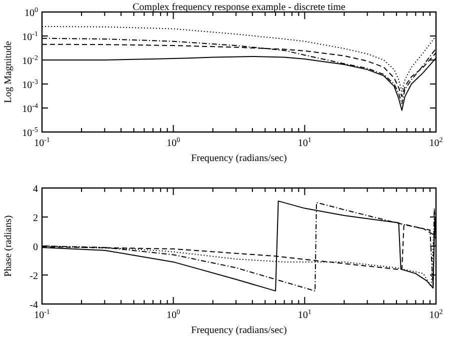  Describe the element at coordinates (35, 247) in the screenshot. I see `y-tick-label: 0` at that location.